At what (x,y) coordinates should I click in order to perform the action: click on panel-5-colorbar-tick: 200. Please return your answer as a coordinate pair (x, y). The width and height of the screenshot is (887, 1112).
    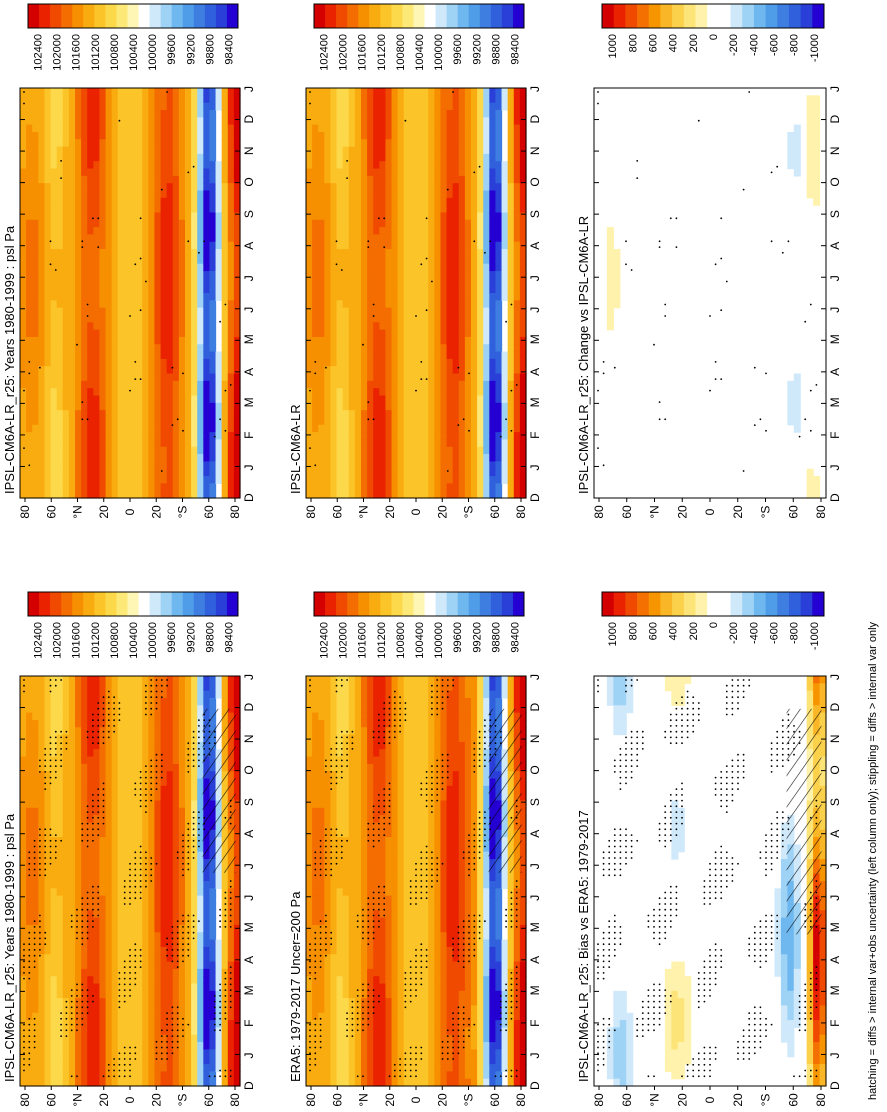
    Looking at the image, I should click on (694, 43).